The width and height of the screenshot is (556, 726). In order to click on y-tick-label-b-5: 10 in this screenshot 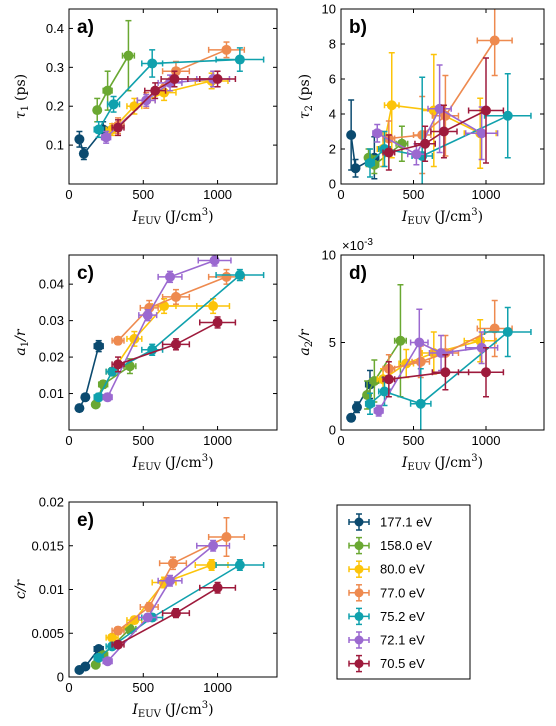, I will do `click(329, 9)`.